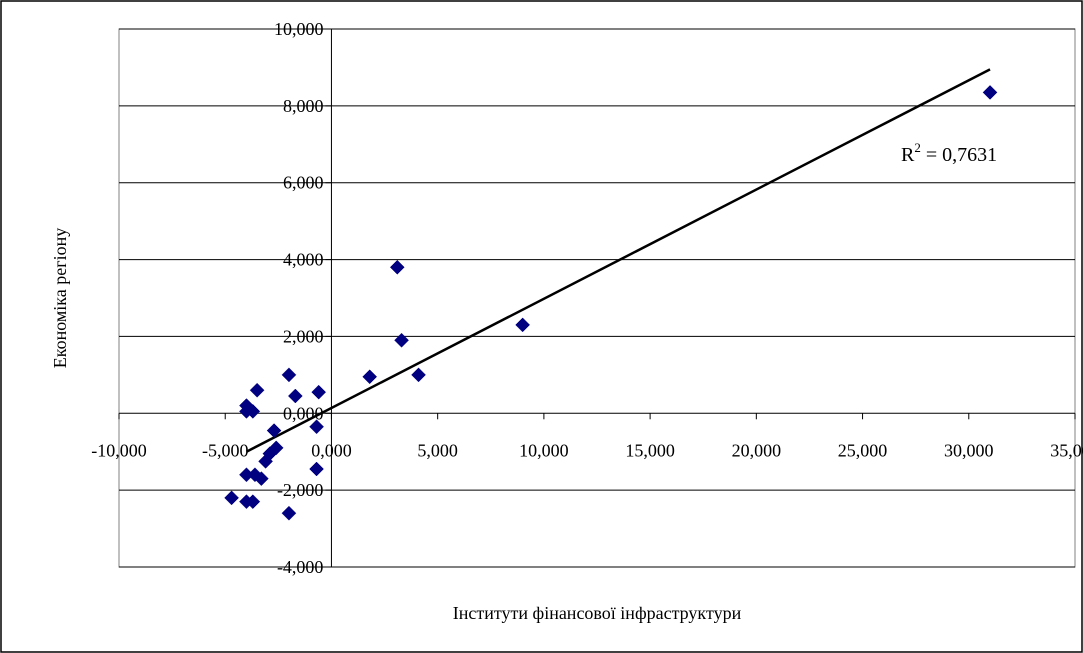 This screenshot has height=653, width=1083. What do you see at coordinates (60, 298) in the screenshot?
I see `y-axis-title: Економіка регіону` at bounding box center [60, 298].